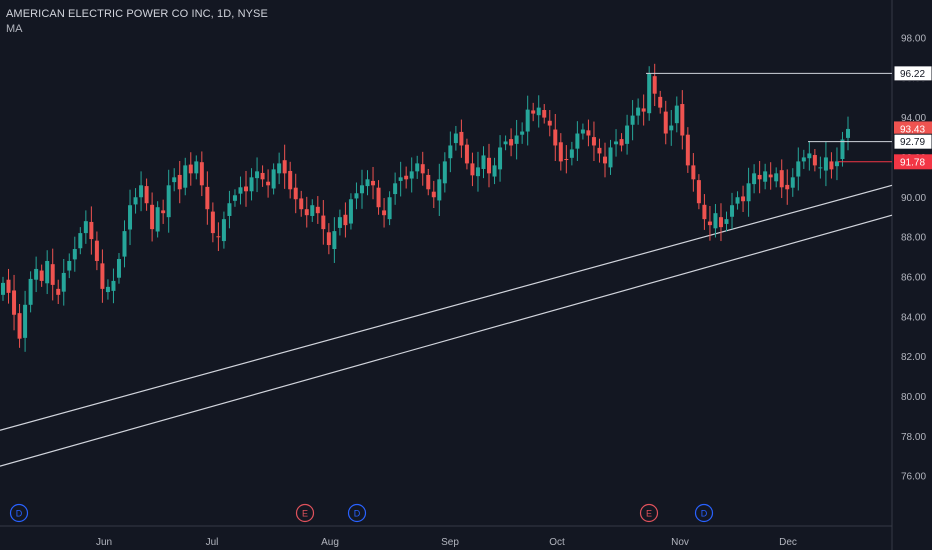 The width and height of the screenshot is (932, 550). What do you see at coordinates (305, 513) in the screenshot?
I see `earnings-marker` at bounding box center [305, 513].